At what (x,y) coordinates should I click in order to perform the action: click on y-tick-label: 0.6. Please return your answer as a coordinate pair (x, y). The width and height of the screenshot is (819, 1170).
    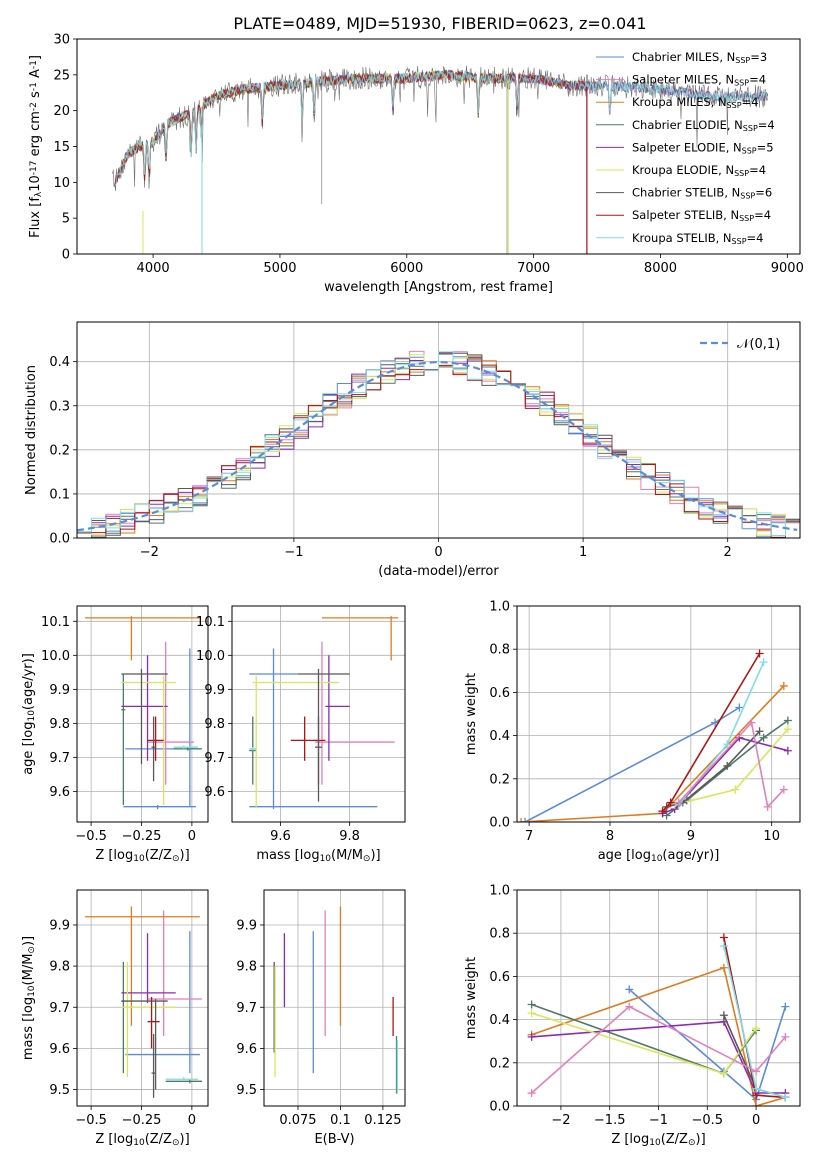
    Looking at the image, I should click on (499, 693).